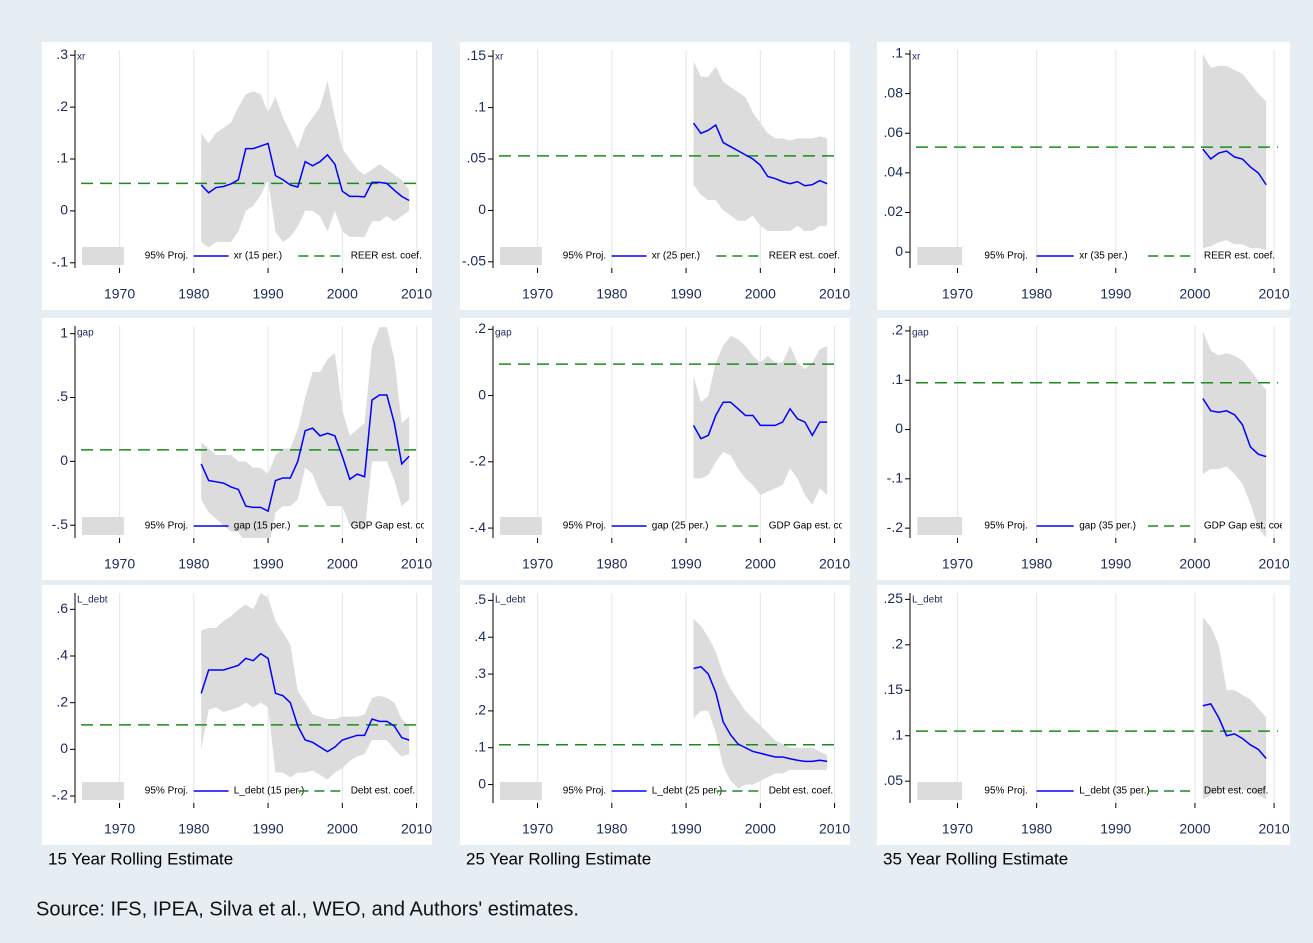 This screenshot has height=943, width=1313. What do you see at coordinates (258, 256) in the screenshot?
I see `legend-label: xr (15 per.)` at bounding box center [258, 256].